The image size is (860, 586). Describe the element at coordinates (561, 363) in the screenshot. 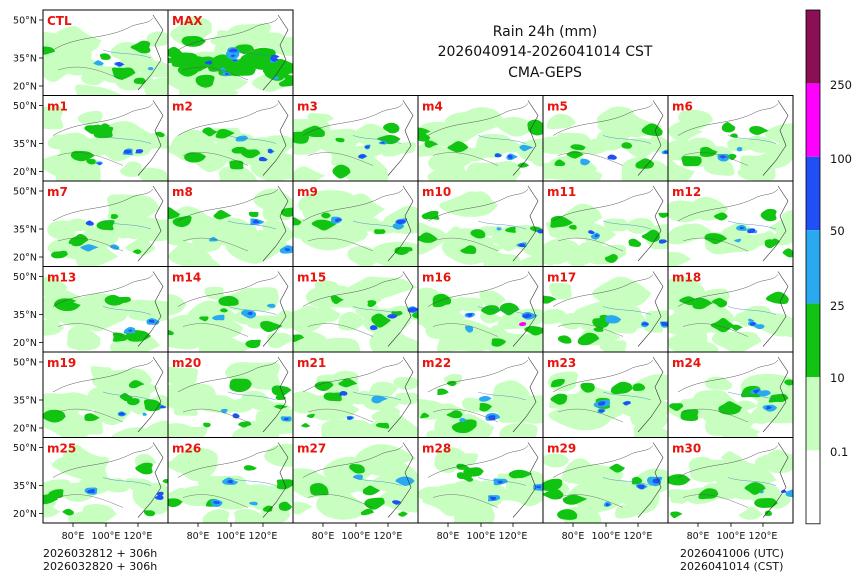

I see `panel-label-m23: m23` at that location.